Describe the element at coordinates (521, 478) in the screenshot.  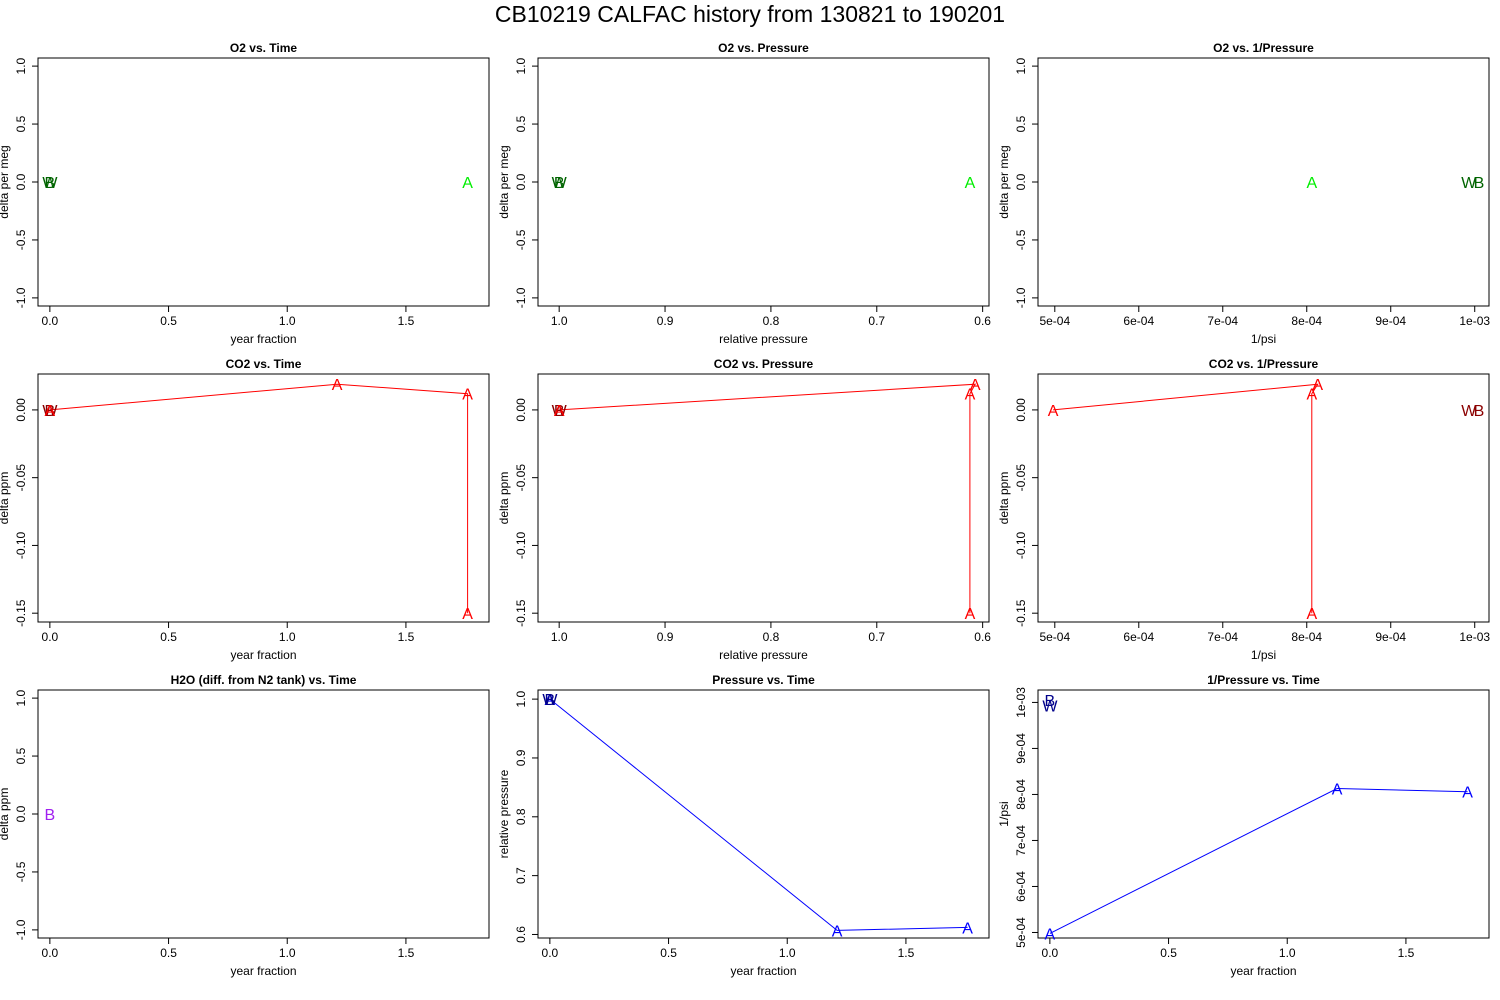
I see `y-tick-label: -0.05` at that location.